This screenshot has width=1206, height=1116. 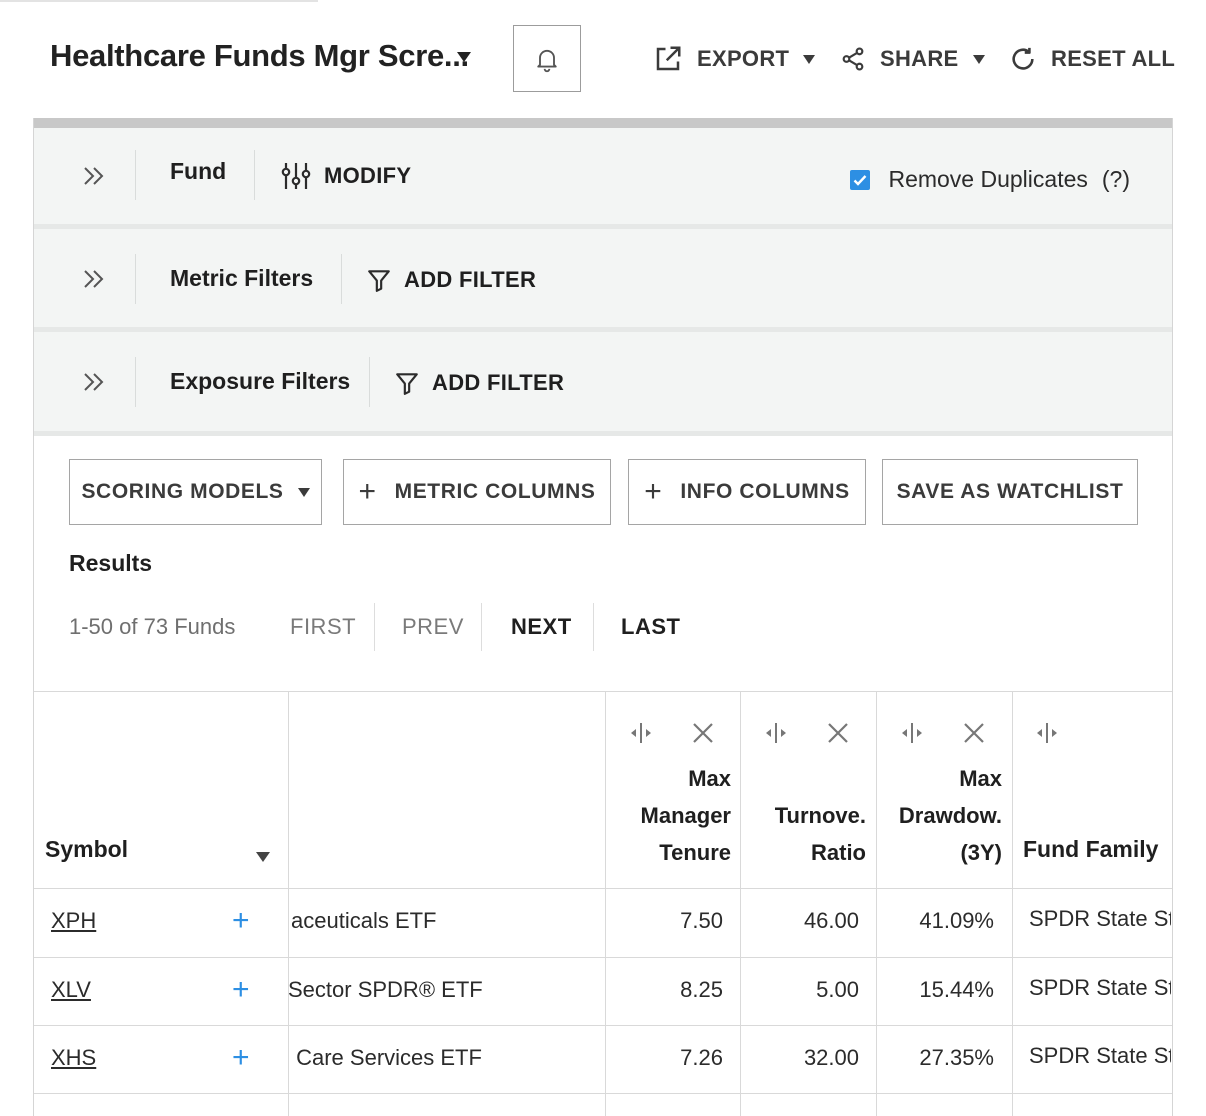 I want to click on fund-name: aceuticals ETF, so click(x=364, y=920).